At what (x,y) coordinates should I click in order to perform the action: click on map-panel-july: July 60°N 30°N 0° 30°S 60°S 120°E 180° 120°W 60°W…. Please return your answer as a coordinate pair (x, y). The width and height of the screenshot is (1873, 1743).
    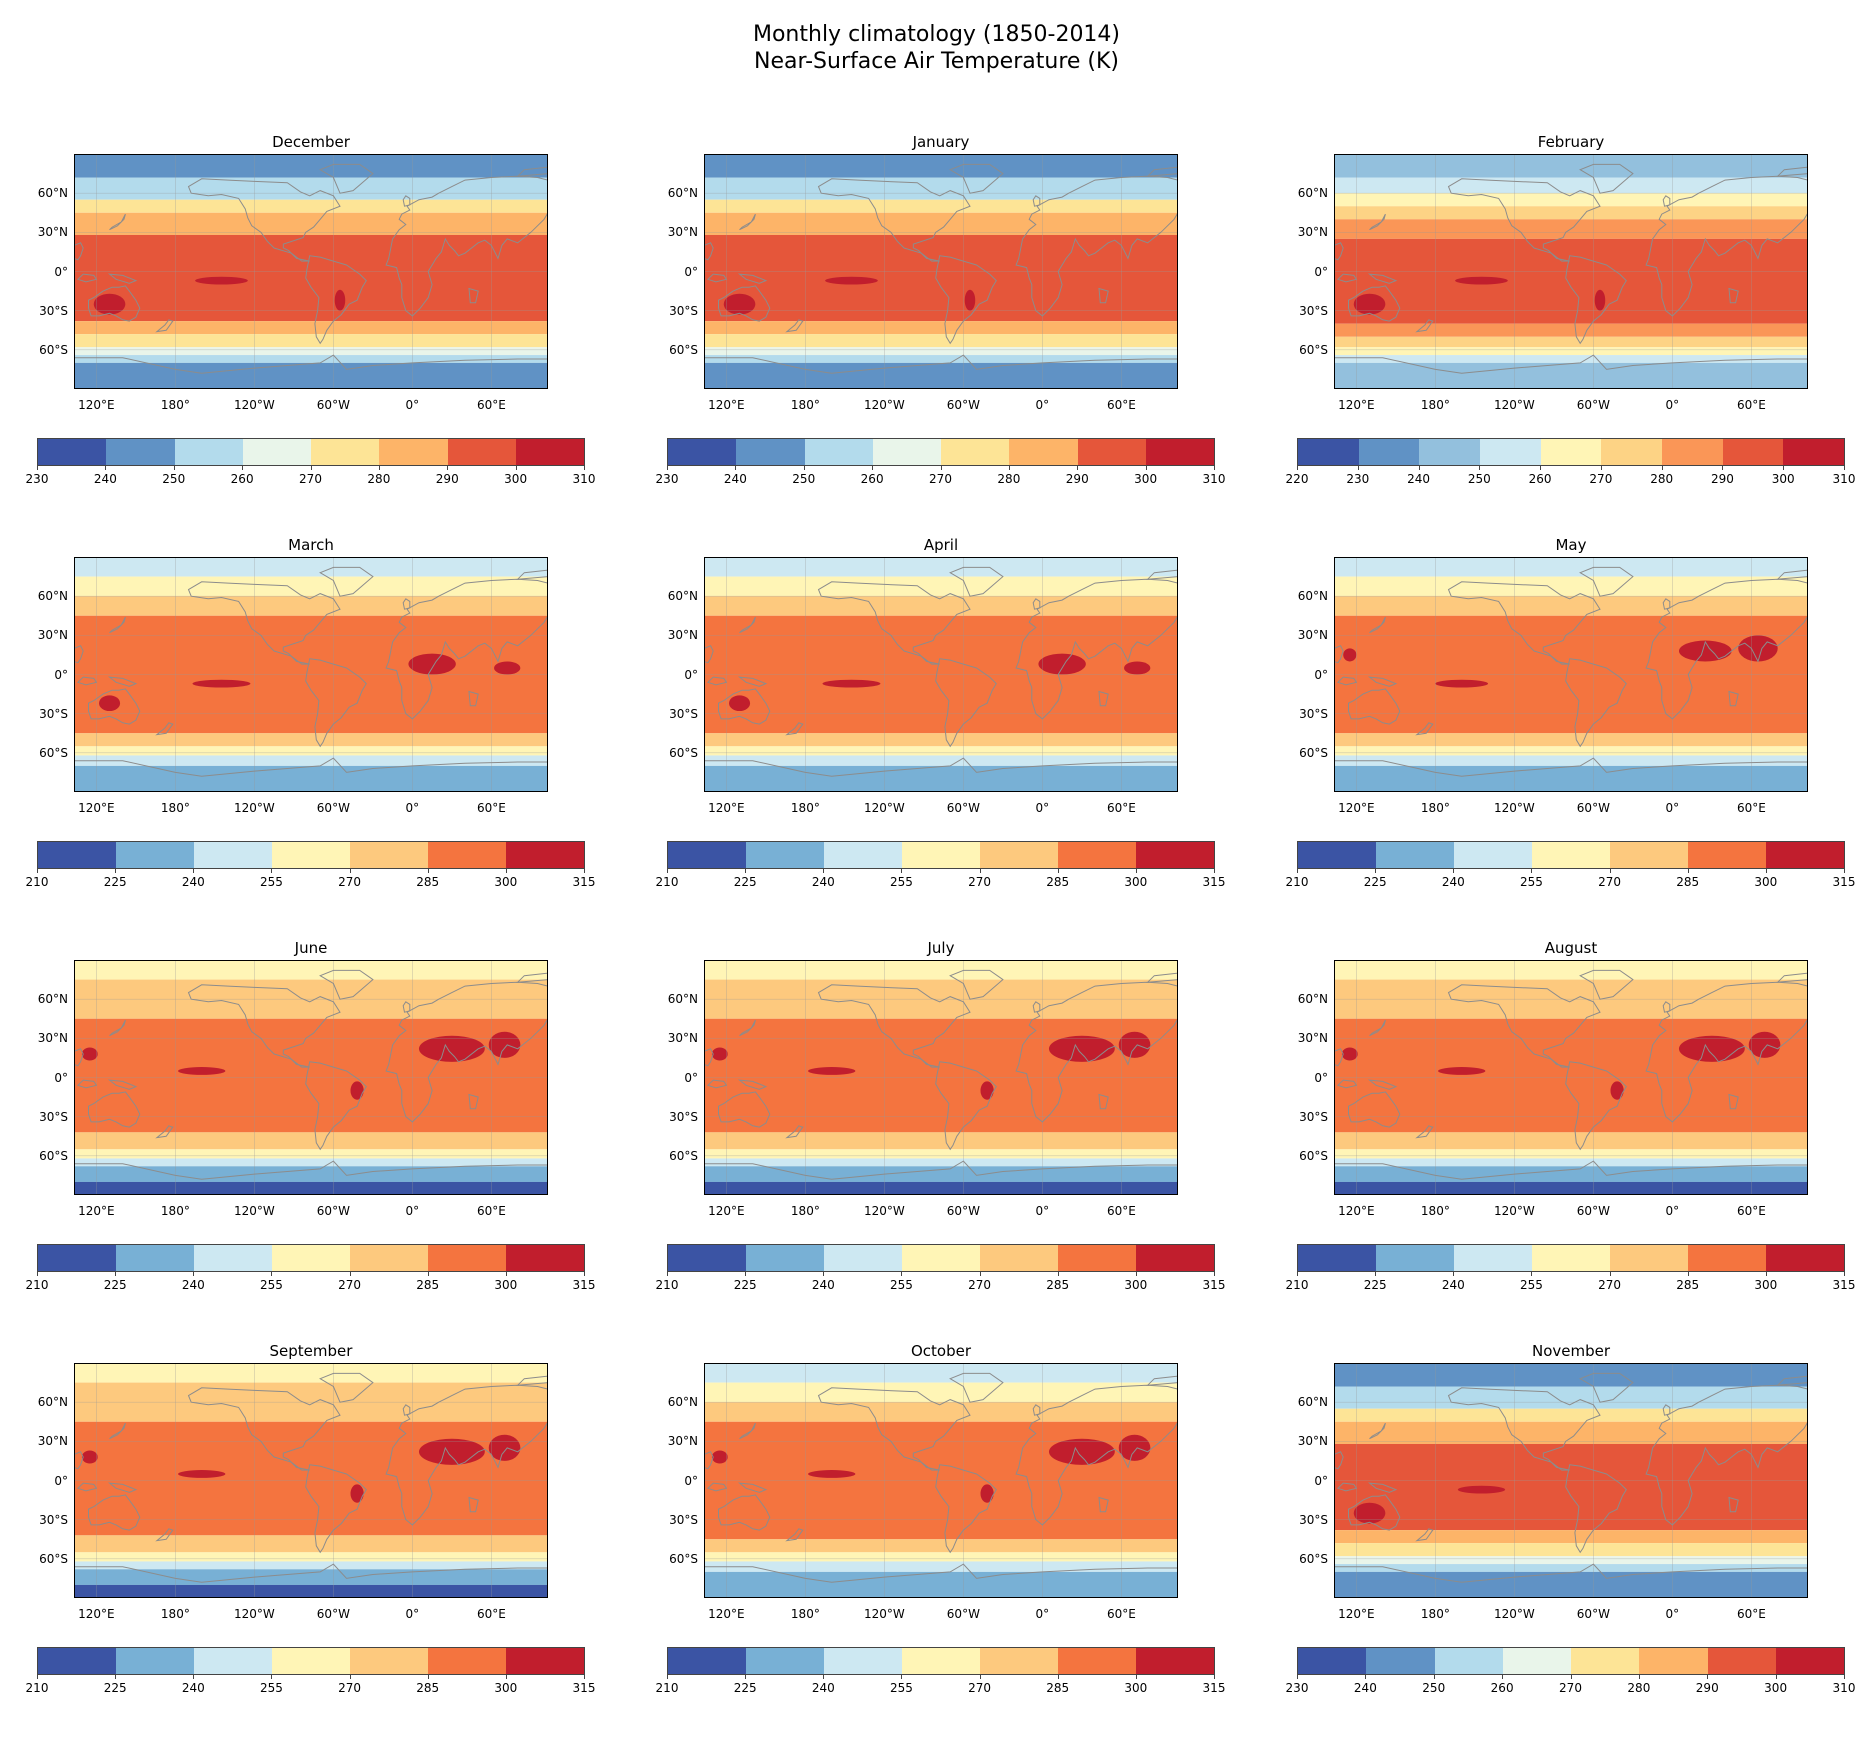
    Looking at the image, I should click on (930, 1139).